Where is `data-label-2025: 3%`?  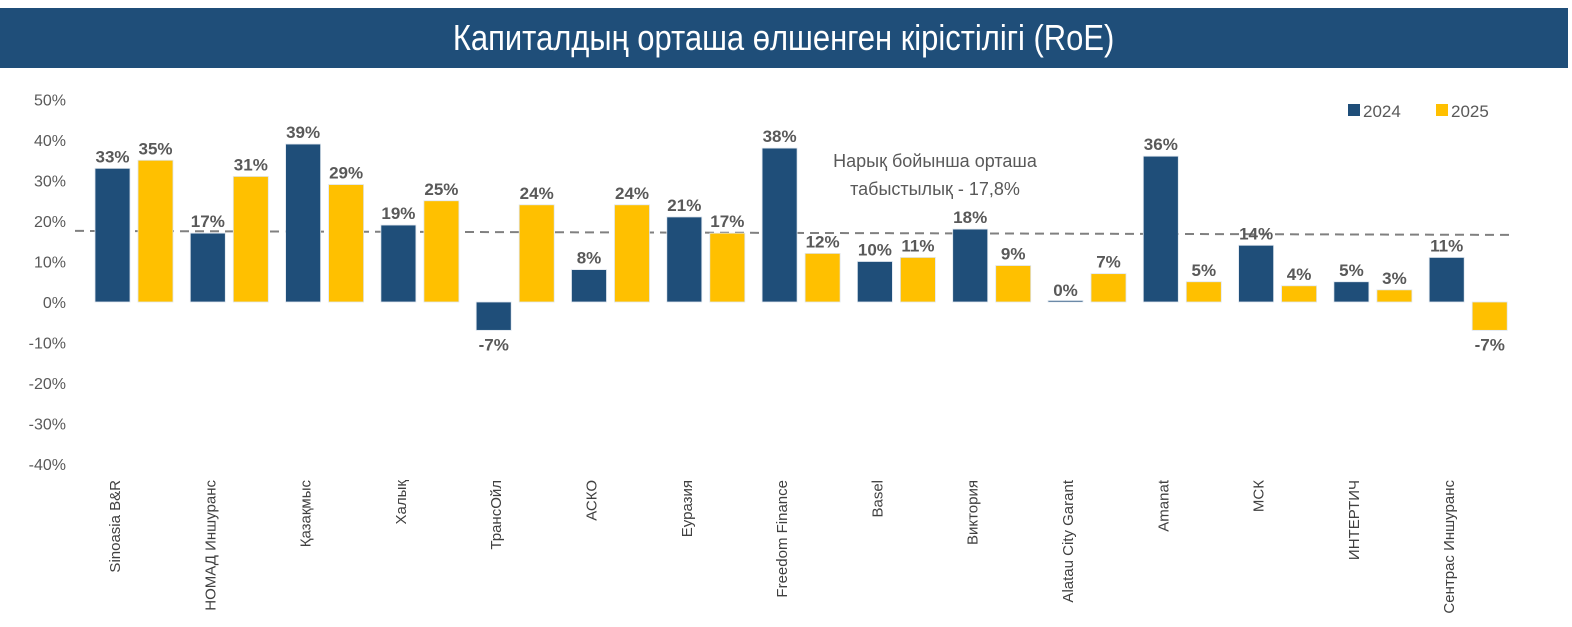
data-label-2025: 3% is located at coordinates (1394, 278).